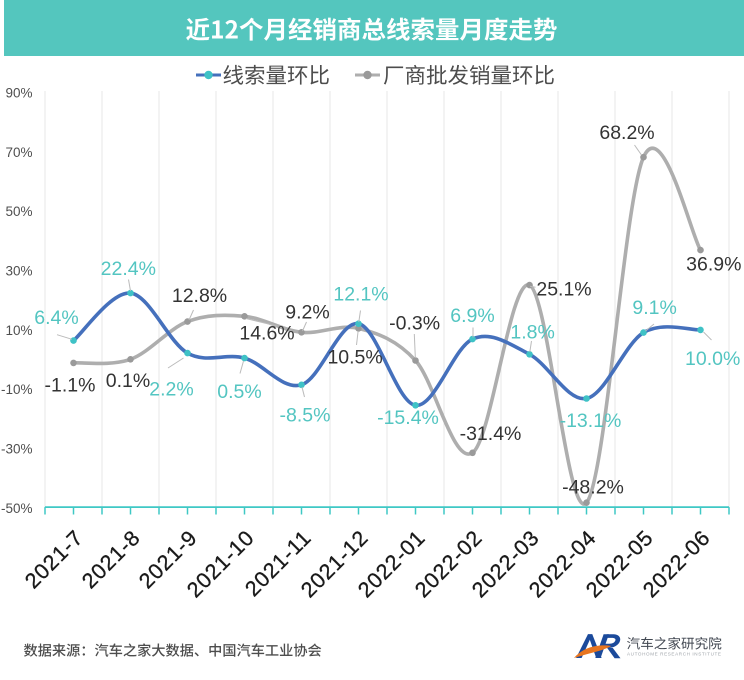  What do you see at coordinates (354, 358) in the screenshot?
I see `svg-text: 10.5%` at bounding box center [354, 358].